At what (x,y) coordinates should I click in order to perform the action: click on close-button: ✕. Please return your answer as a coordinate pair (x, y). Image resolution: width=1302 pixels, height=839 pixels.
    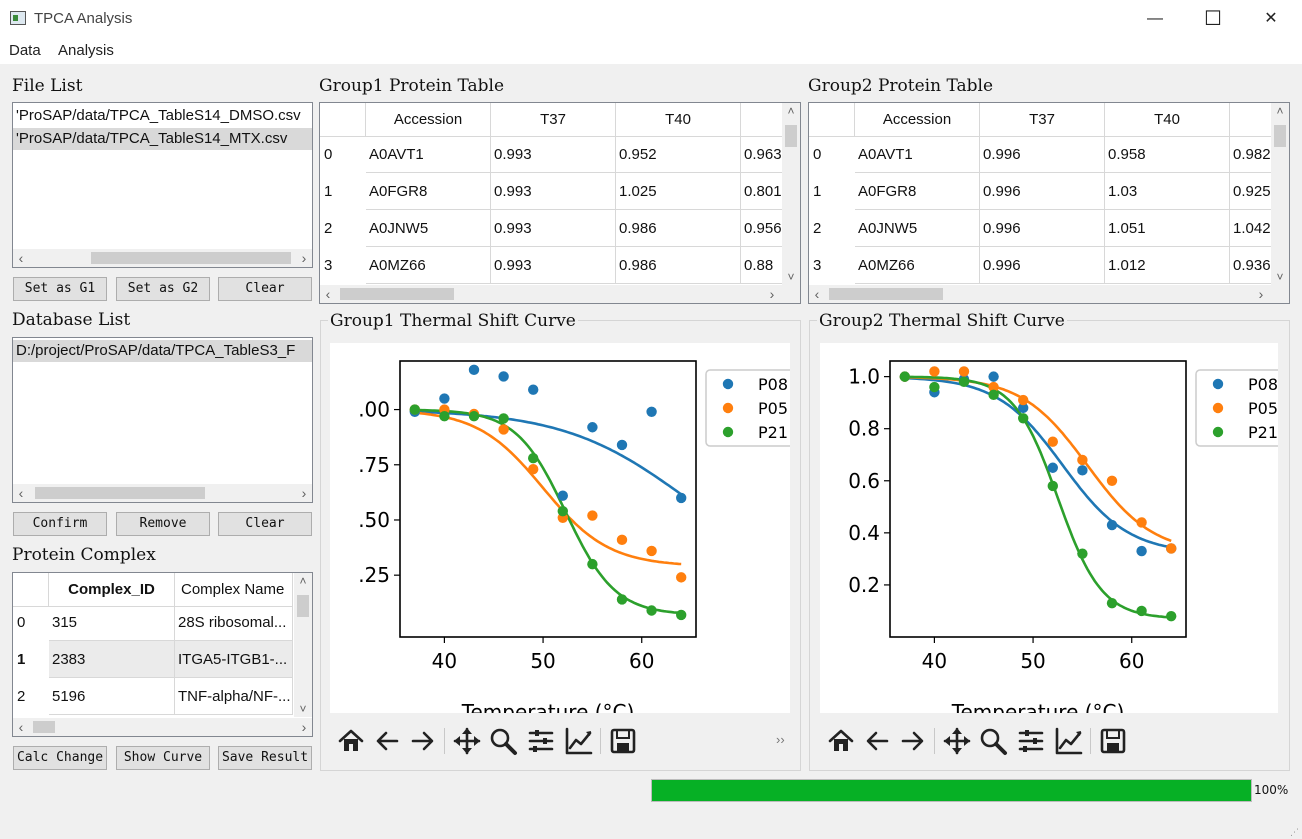
    Looking at the image, I should click on (1271, 18).